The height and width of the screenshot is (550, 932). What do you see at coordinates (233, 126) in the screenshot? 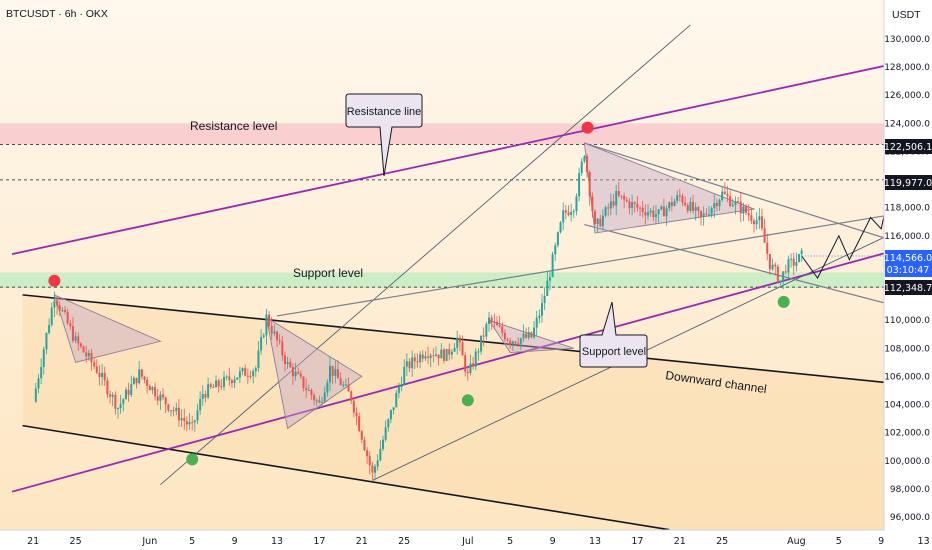
I see `resistance-level-label: Resistance level` at bounding box center [233, 126].